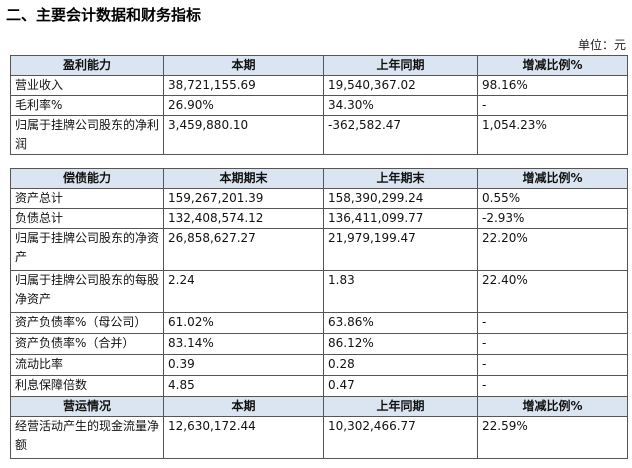  What do you see at coordinates (87, 198) in the screenshot?
I see `cell: 资产总计` at bounding box center [87, 198].